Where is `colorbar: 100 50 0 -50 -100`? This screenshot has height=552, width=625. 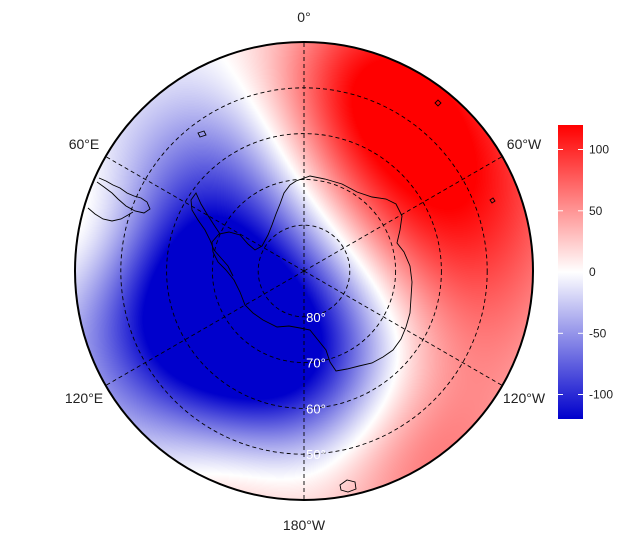 colorbar: 100 50 0 -50 -100 is located at coordinates (585, 272).